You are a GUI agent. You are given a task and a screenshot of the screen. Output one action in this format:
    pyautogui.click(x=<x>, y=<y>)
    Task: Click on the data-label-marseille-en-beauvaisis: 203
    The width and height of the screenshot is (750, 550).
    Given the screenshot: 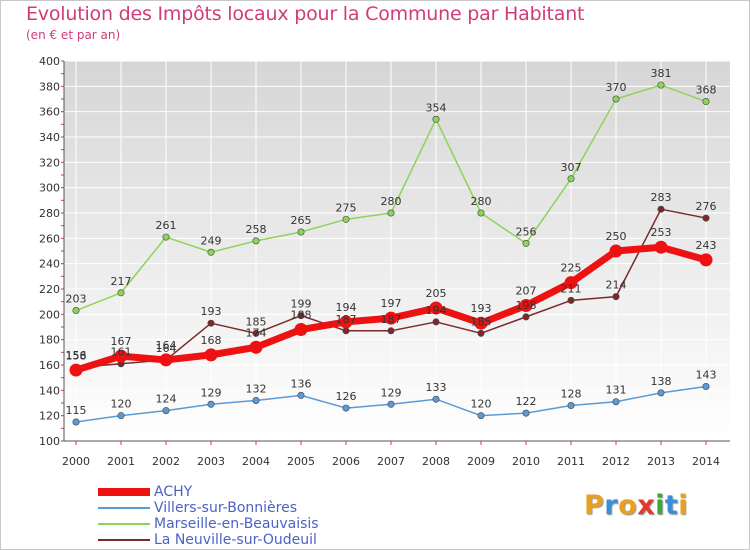 What is the action you would take?
    pyautogui.click(x=76, y=299)
    